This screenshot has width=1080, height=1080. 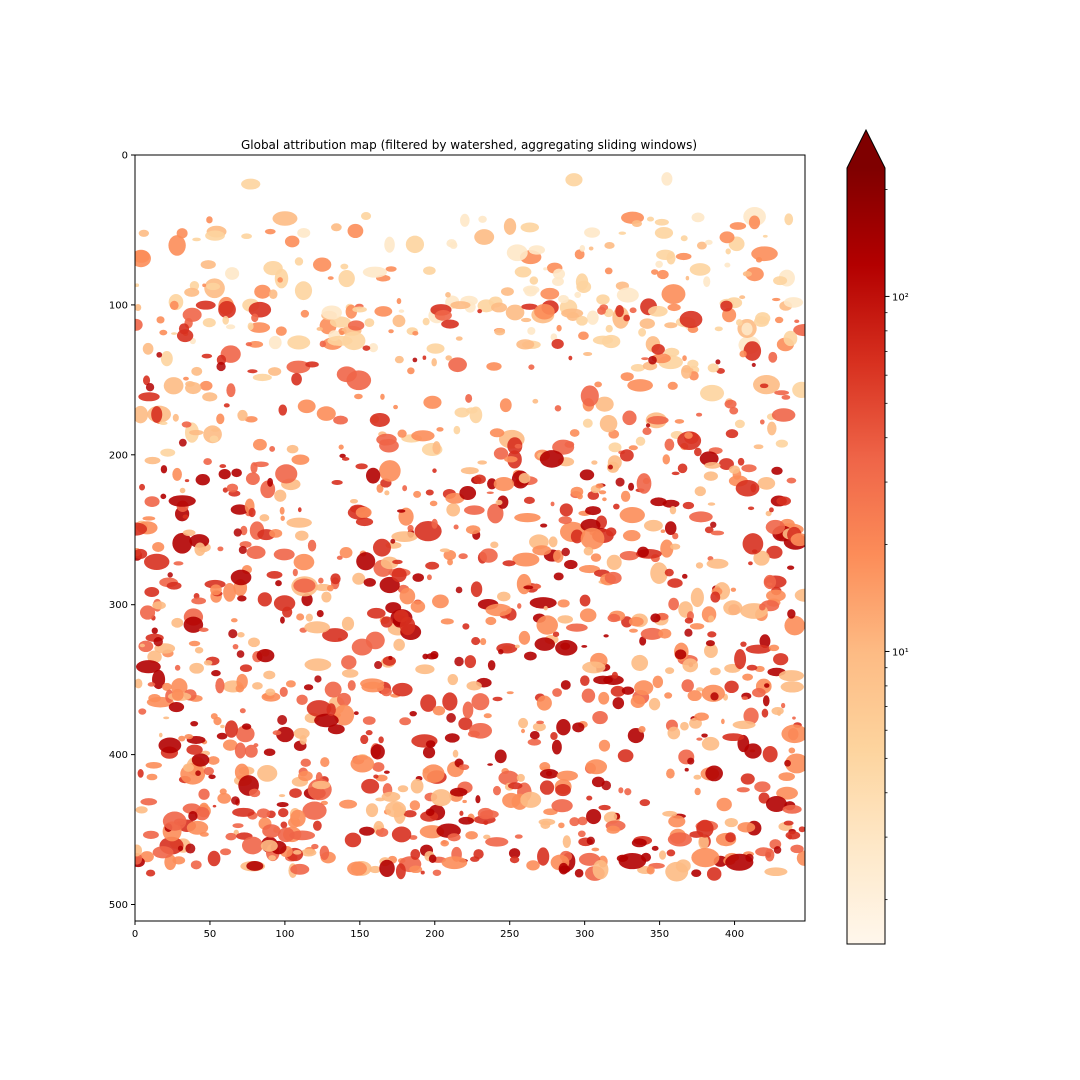 I want to click on x-tick-label-50: 50, so click(x=210, y=934).